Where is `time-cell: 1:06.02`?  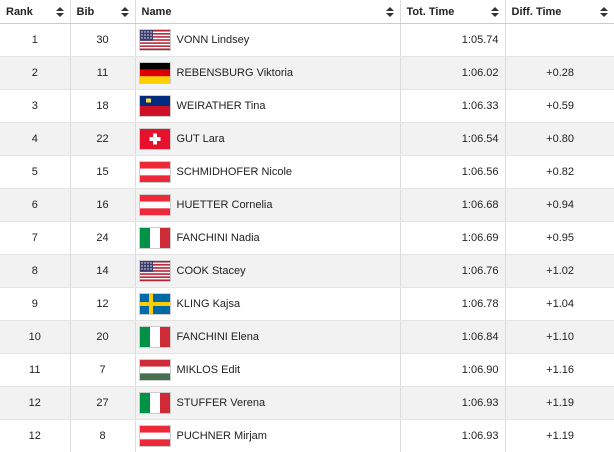
time-cell: 1:06.02 is located at coordinates (453, 73).